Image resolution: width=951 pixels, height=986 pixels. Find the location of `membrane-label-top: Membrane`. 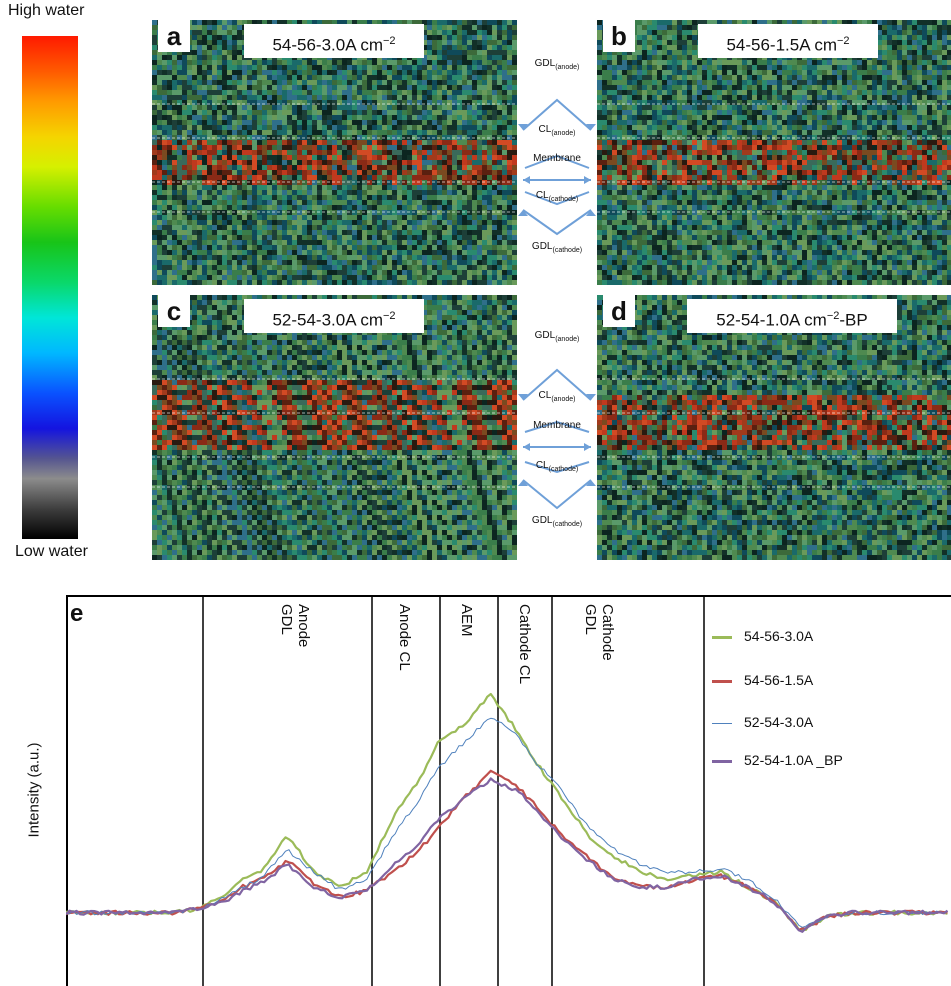

membrane-label-top: Membrane is located at coordinates (557, 158).